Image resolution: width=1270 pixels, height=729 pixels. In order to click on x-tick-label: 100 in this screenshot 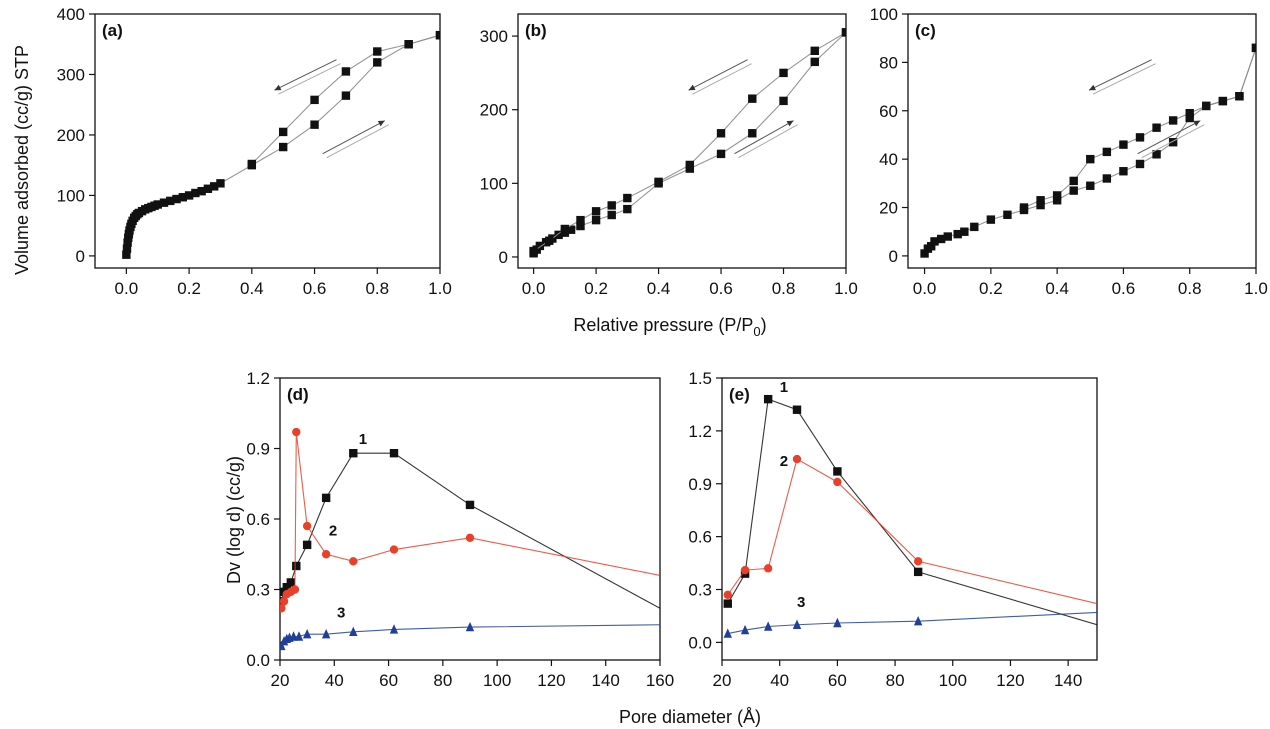, I will do `click(497, 680)`.